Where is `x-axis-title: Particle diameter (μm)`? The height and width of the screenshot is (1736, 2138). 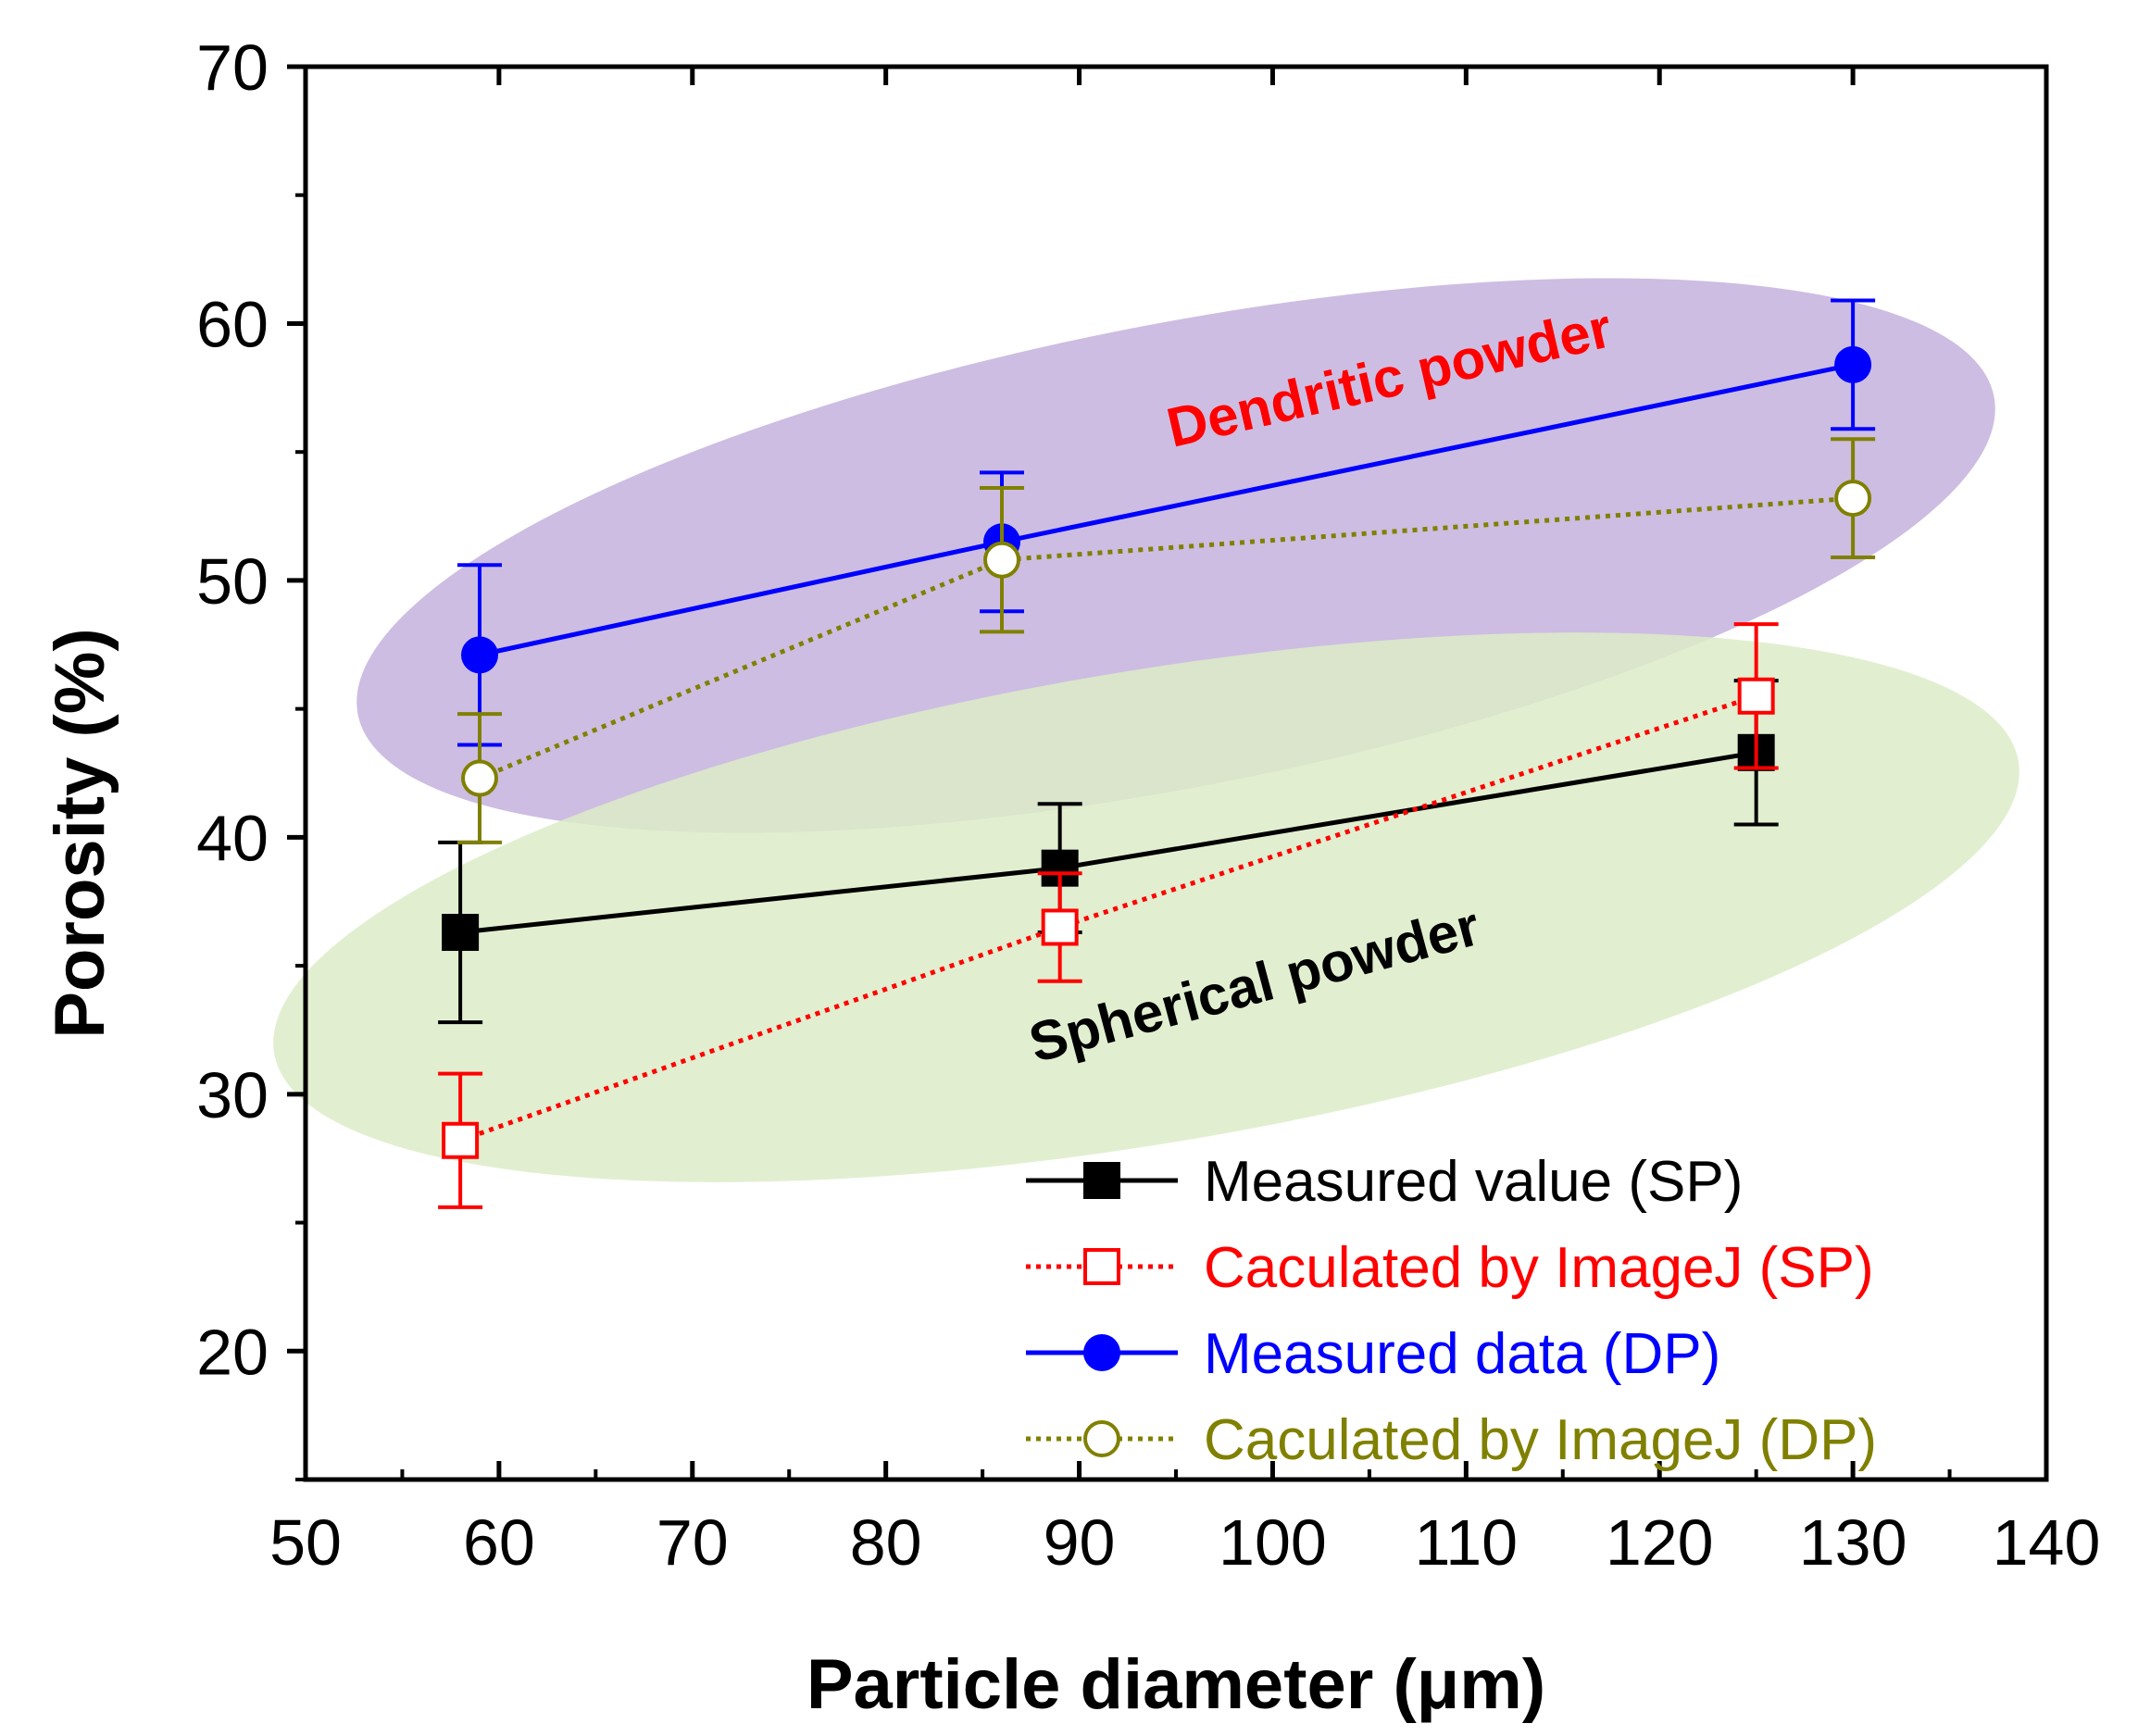
x-axis-title: Particle diameter (μm) is located at coordinates (1175, 1684).